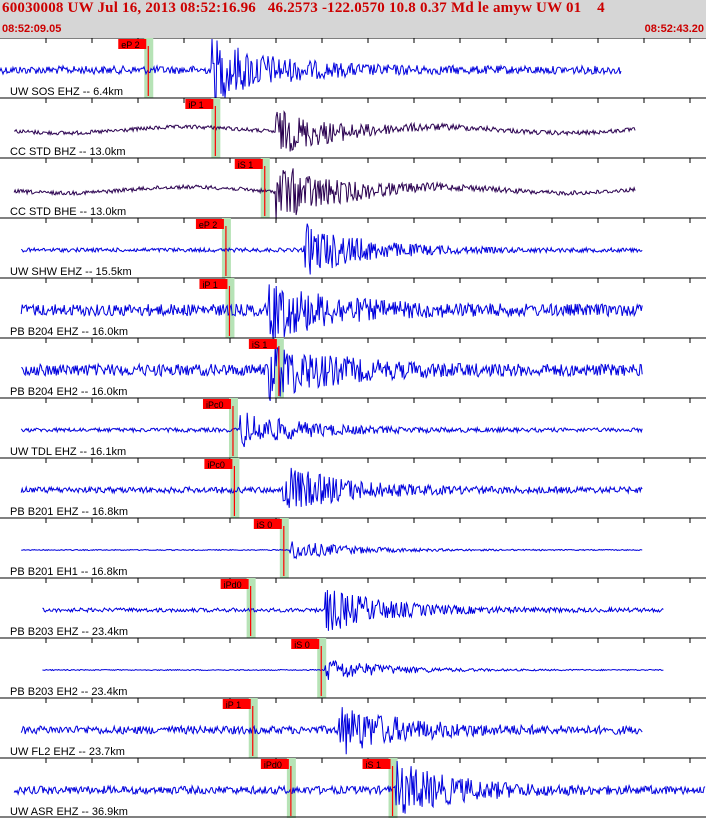 Image resolution: width=706 pixels, height=818 pixels. I want to click on trace-row: iS 0 PB B201 EH1 -- 16.8km, so click(353, 547).